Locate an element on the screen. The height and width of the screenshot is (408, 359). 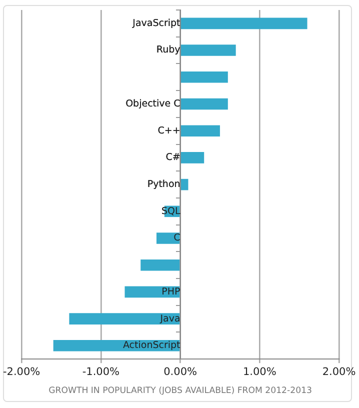
y-tick-label: C# is located at coordinates (173, 158).